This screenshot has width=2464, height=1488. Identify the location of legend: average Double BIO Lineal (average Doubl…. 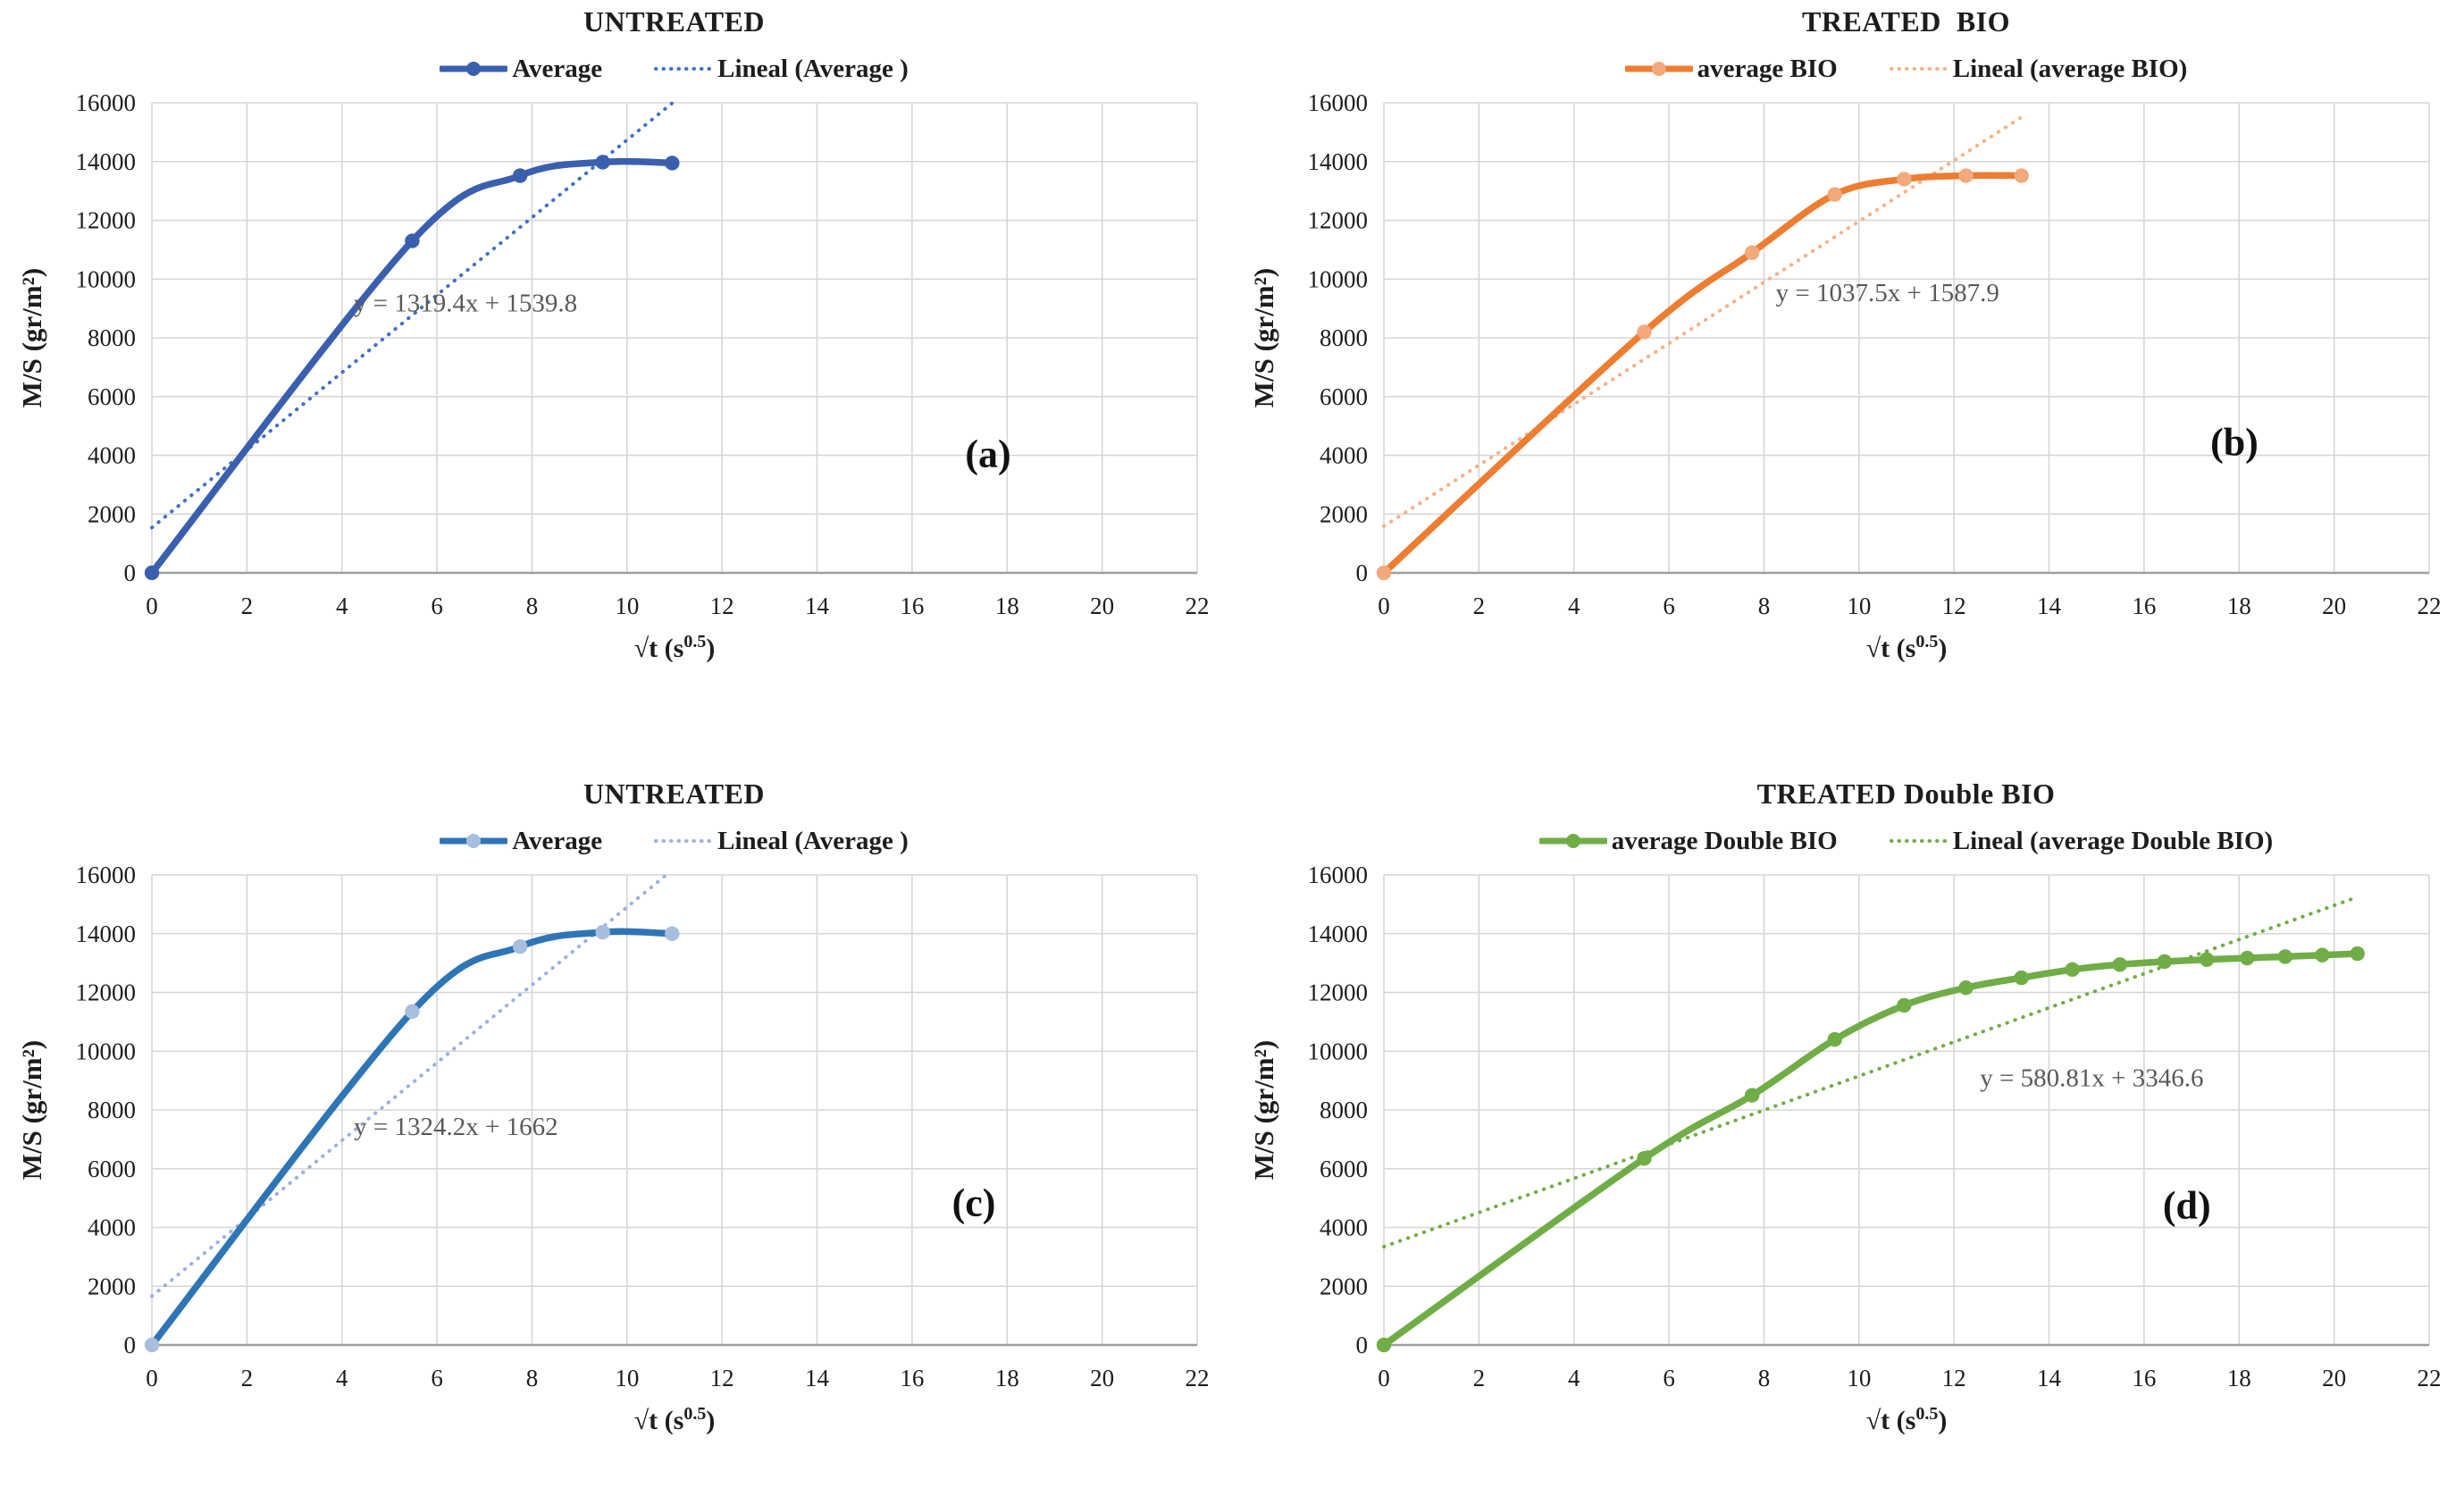
(1848, 841).